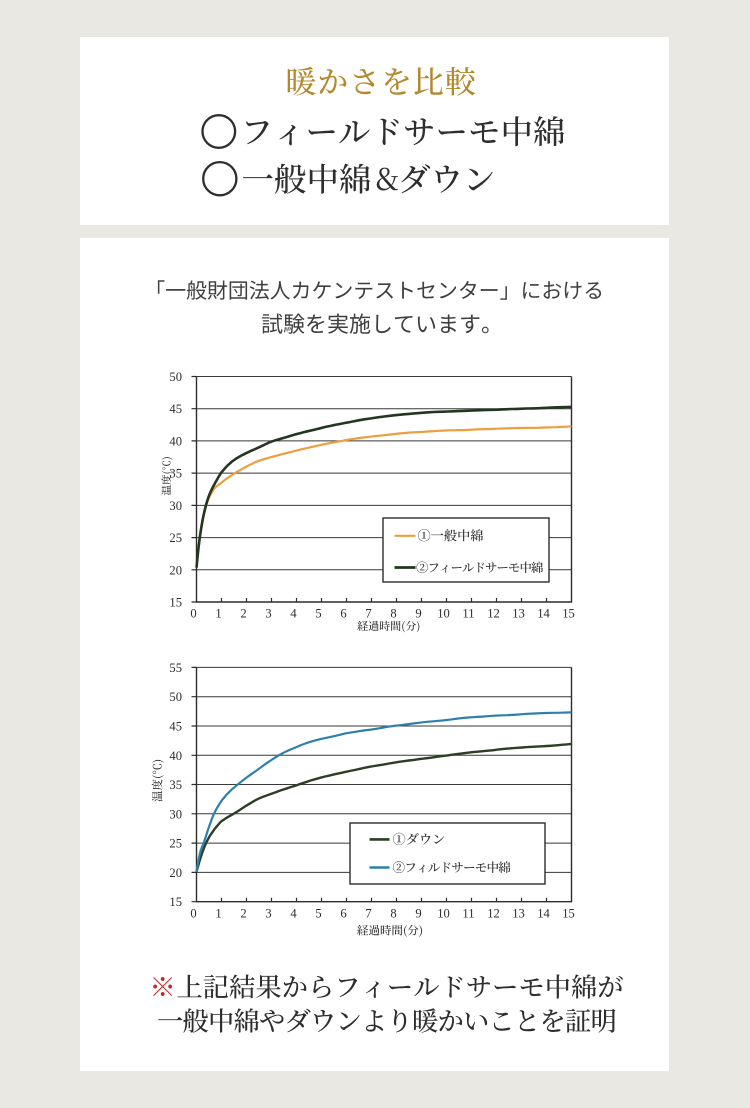 The image size is (750, 1108). I want to click on svg-text: 55, so click(175, 668).